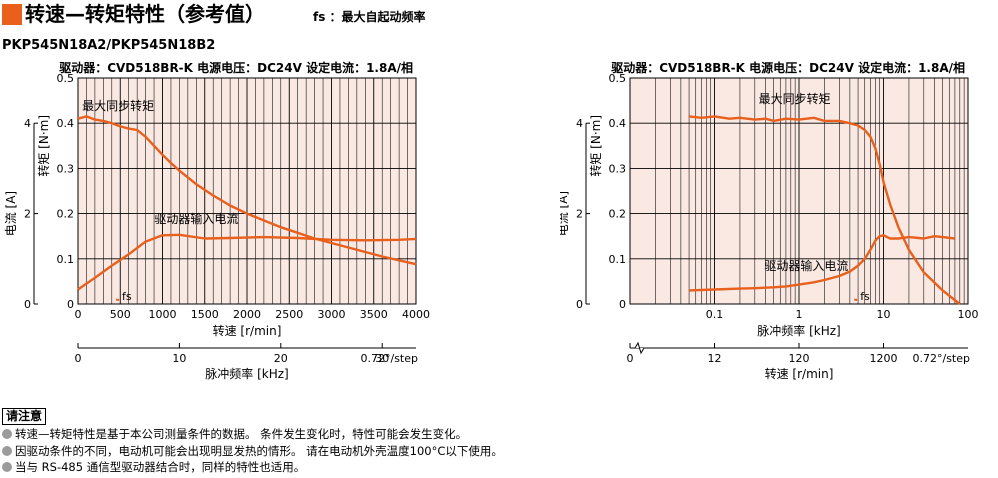 The width and height of the screenshot is (998, 478). What do you see at coordinates (289, 314) in the screenshot?
I see `x-tick-label: 2500` at bounding box center [289, 314].